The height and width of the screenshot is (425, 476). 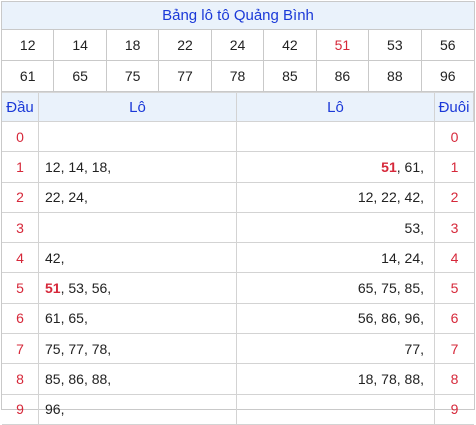 What do you see at coordinates (238, 92) in the screenshot?
I see `section-divider` at bounding box center [238, 92].